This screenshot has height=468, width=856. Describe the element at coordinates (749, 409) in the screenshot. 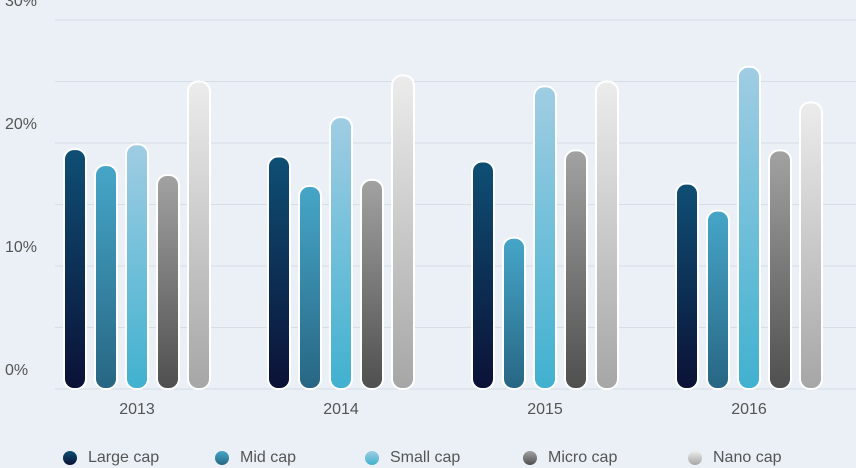

I see `x-tick-label: 2016` at that location.